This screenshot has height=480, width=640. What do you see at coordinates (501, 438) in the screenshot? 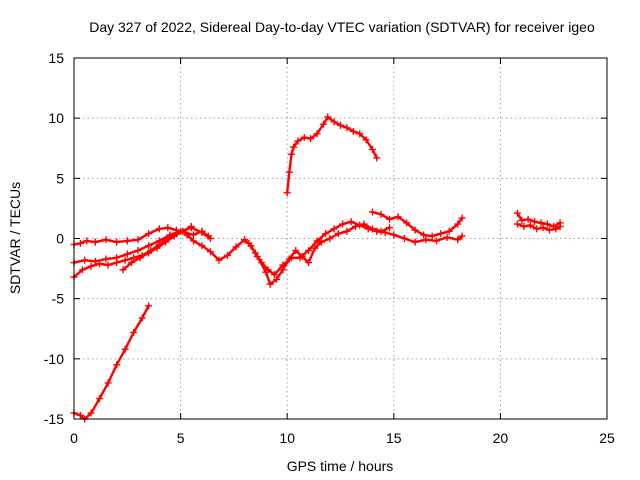
I see `x-tick-label: 20` at bounding box center [501, 438].